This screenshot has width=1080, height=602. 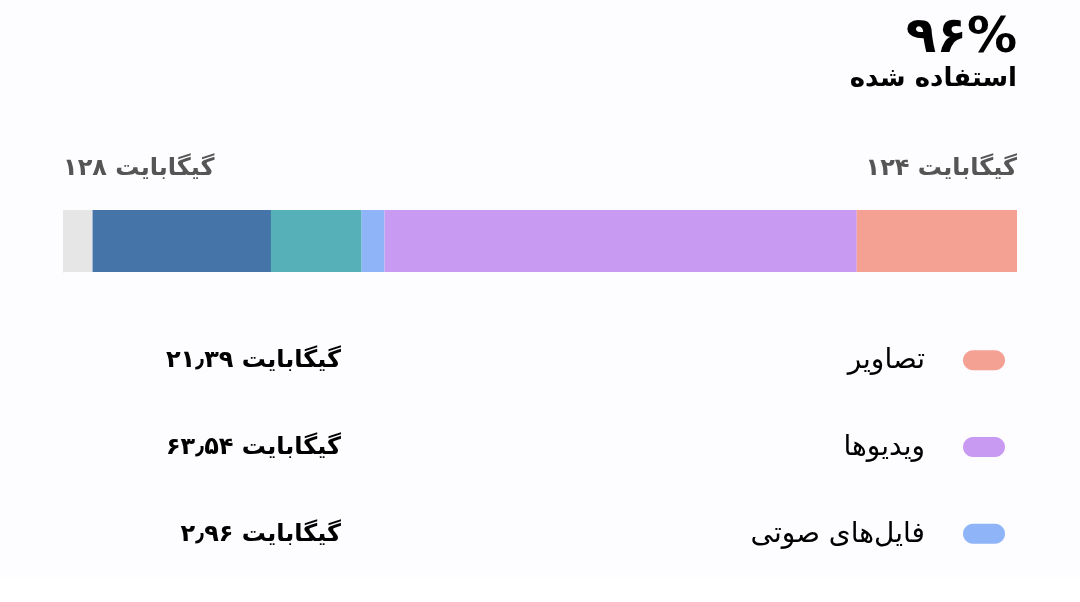 I want to click on text: ۶۳٫۵۴ گیگابایت, so click(x=253, y=446).